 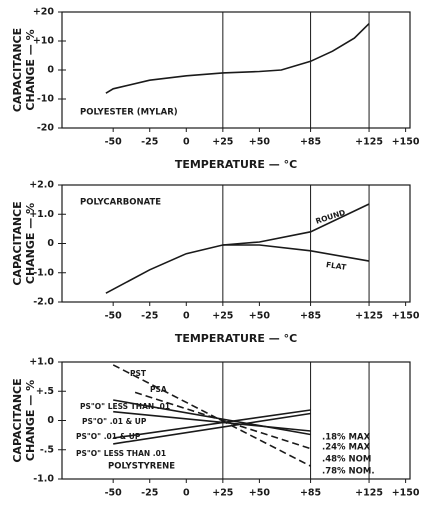 I want to click on annotation: POLYCARBONATE, so click(x=120, y=203).